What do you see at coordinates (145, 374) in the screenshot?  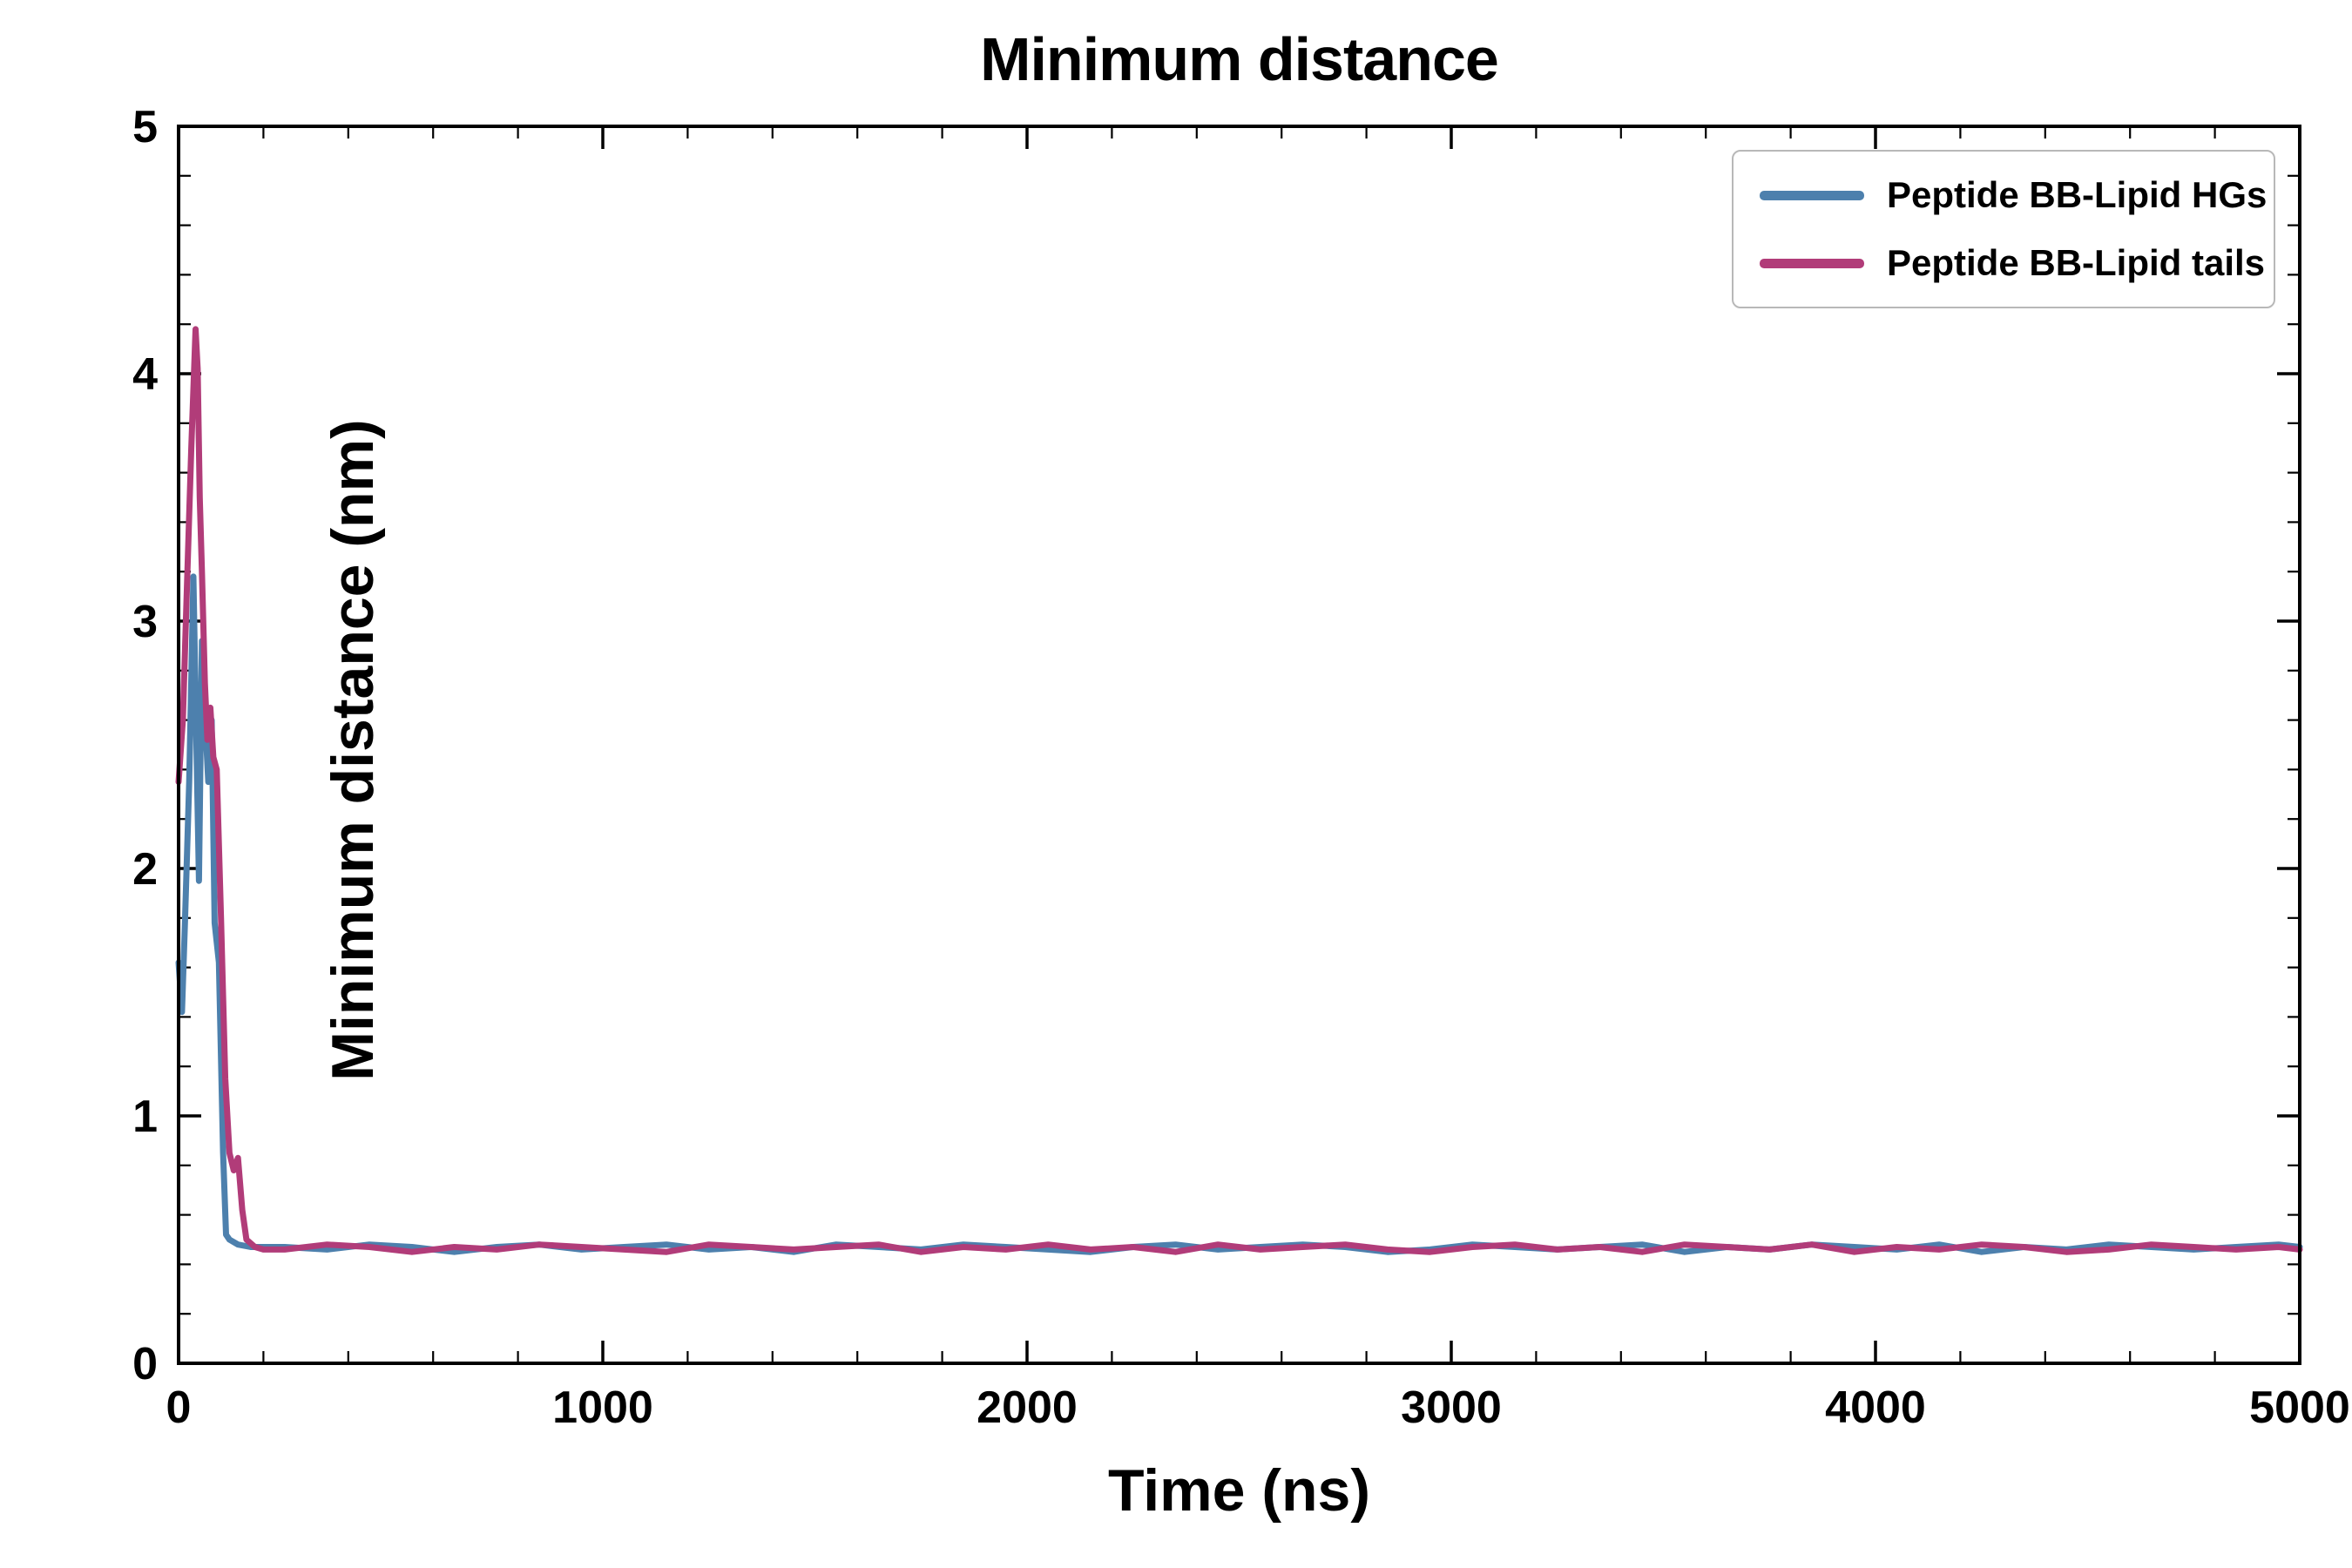 I see `y-tick-label: 4` at bounding box center [145, 374].